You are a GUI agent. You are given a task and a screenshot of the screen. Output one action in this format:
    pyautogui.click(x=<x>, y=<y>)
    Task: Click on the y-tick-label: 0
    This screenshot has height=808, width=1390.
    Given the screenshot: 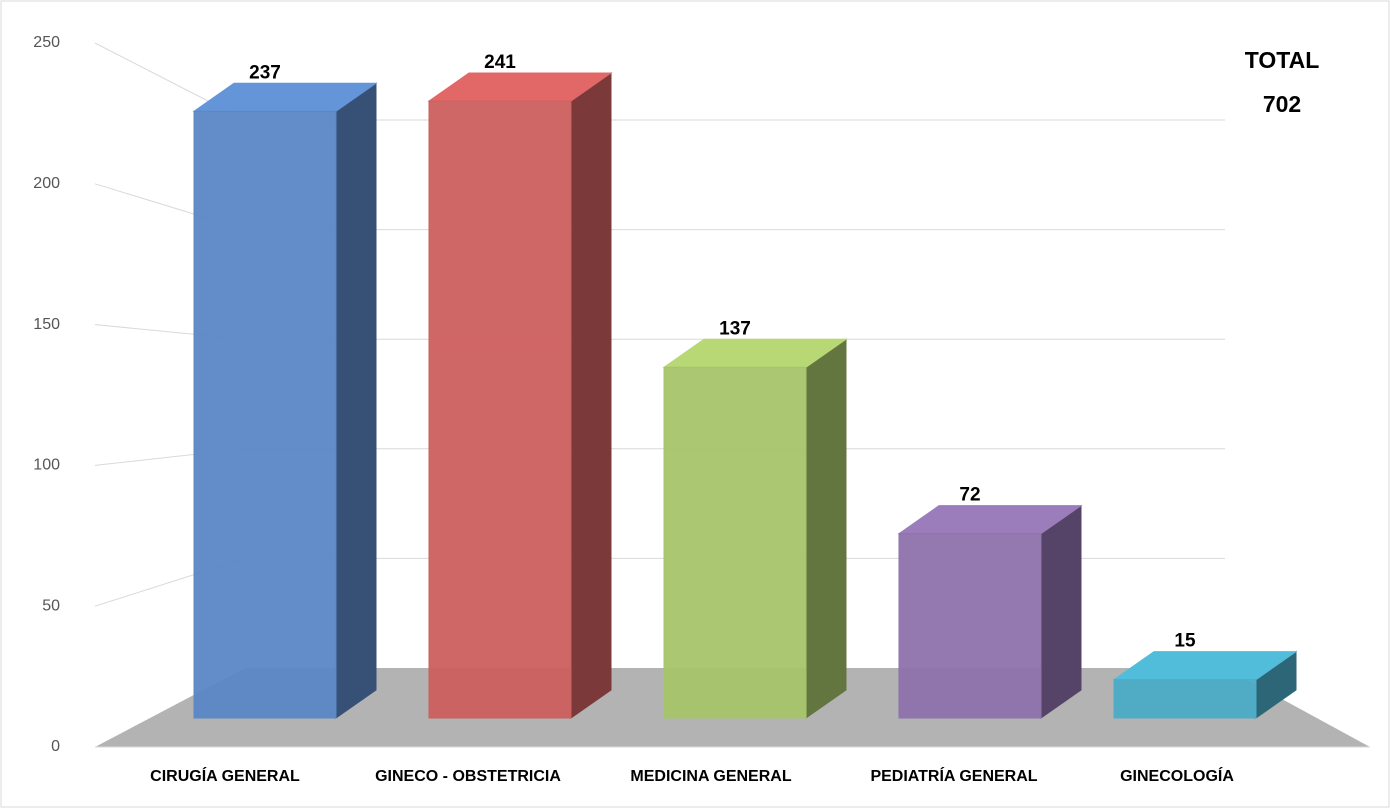 What is the action you would take?
    pyautogui.click(x=55, y=746)
    